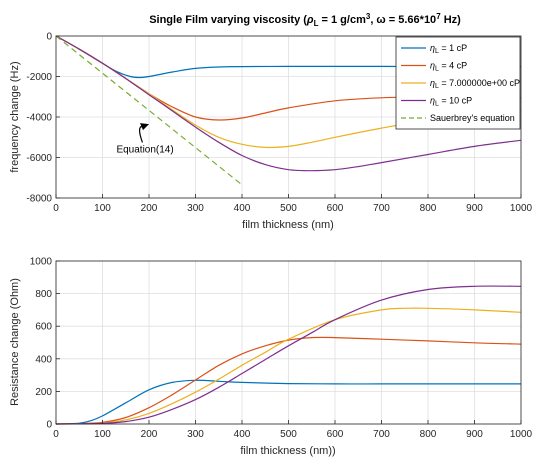 The width and height of the screenshot is (550, 463). I want to click on frequency-x-tick-label: 900, so click(474, 208).